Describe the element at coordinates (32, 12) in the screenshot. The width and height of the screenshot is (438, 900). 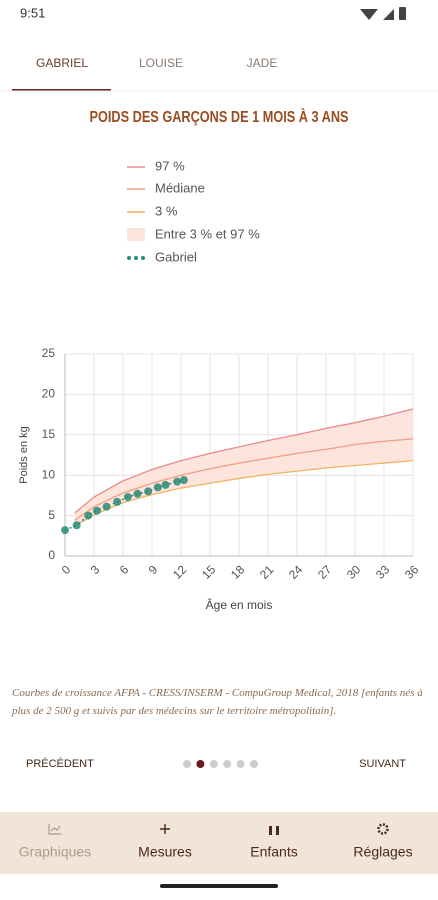
I see `status-time: 9:51` at that location.